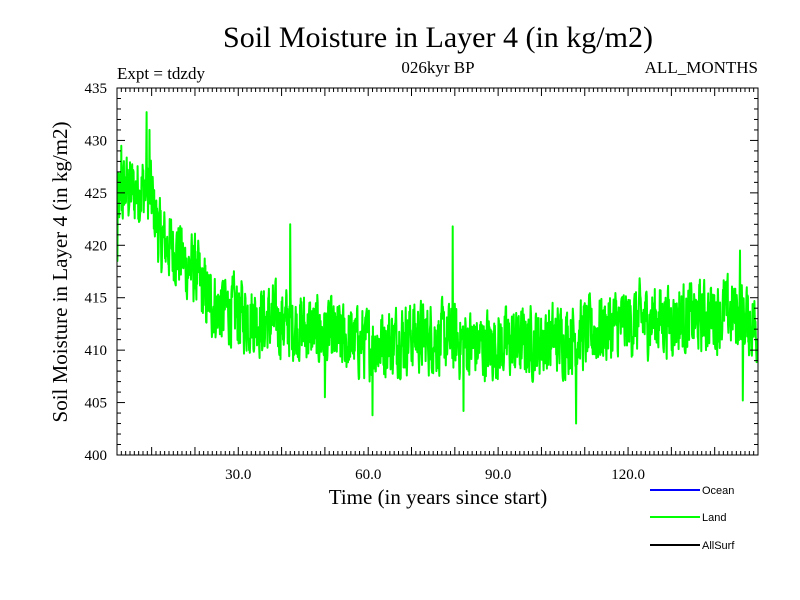 This screenshot has width=800, height=600. I want to click on x-tick-label: 60.0, so click(368, 475).